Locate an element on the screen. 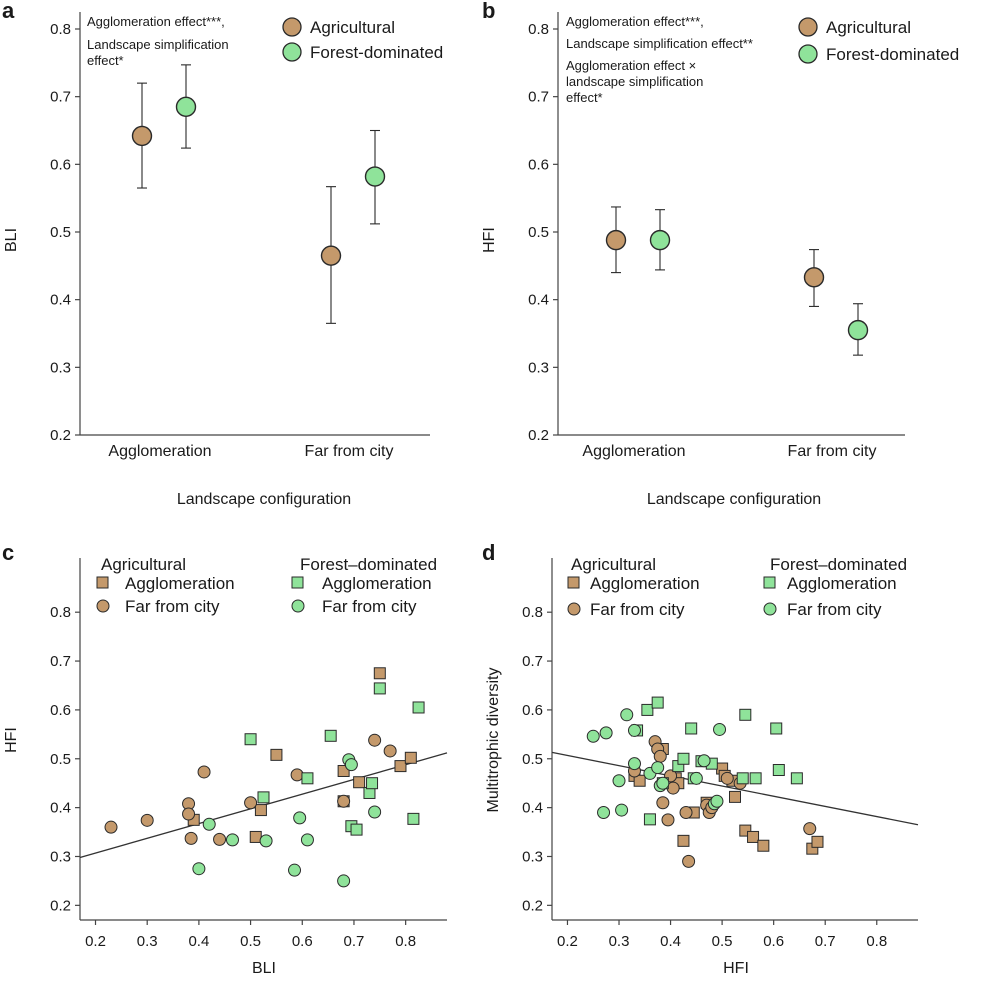 This screenshot has width=991, height=1000. panel-b-point-forest is located at coordinates (858, 330).